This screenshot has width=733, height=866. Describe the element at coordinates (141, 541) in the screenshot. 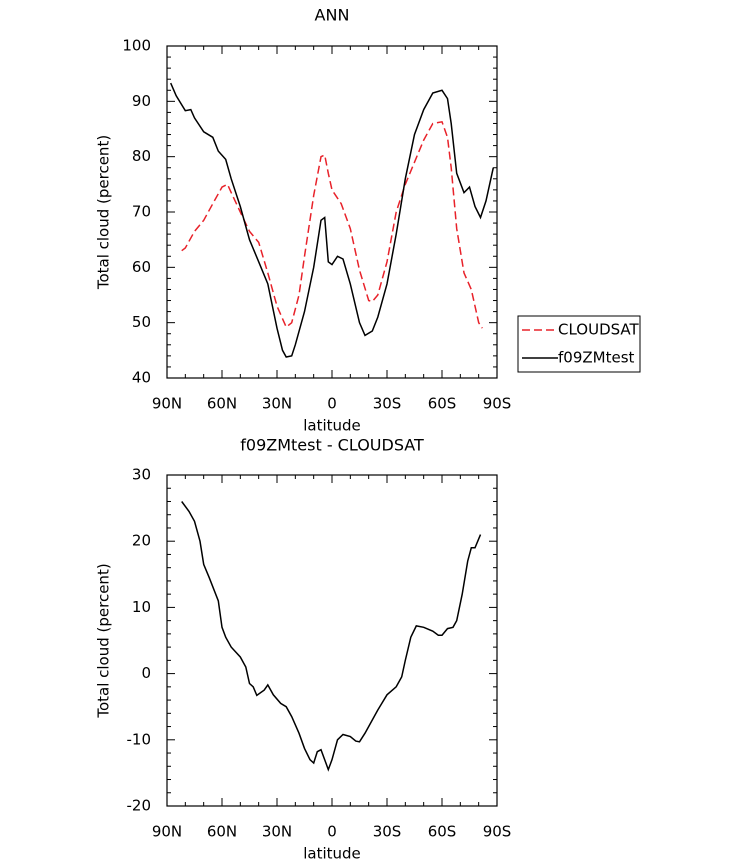

I see `y-tick-label: 20` at that location.